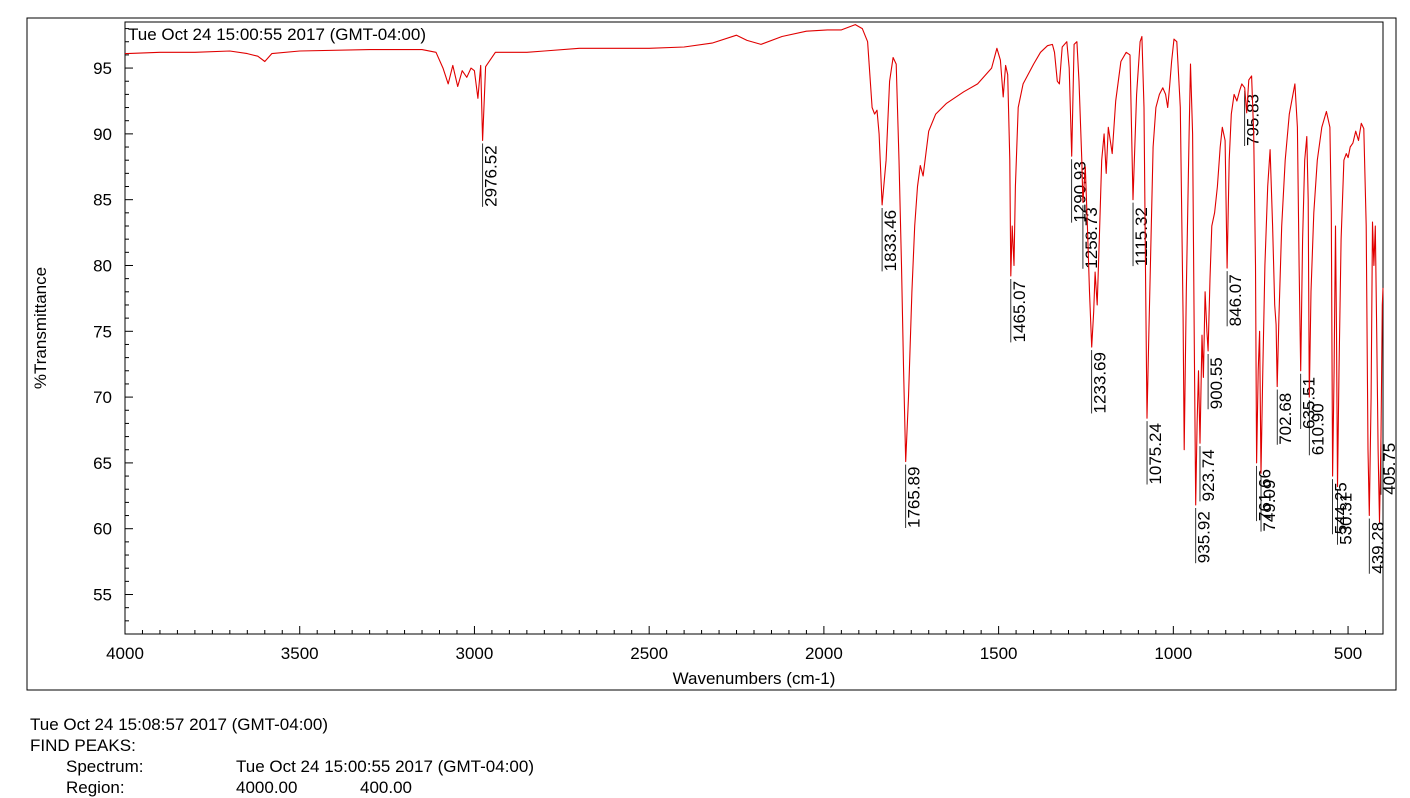 The image size is (1410, 798). I want to click on peak-label: 846.07, so click(1235, 300).